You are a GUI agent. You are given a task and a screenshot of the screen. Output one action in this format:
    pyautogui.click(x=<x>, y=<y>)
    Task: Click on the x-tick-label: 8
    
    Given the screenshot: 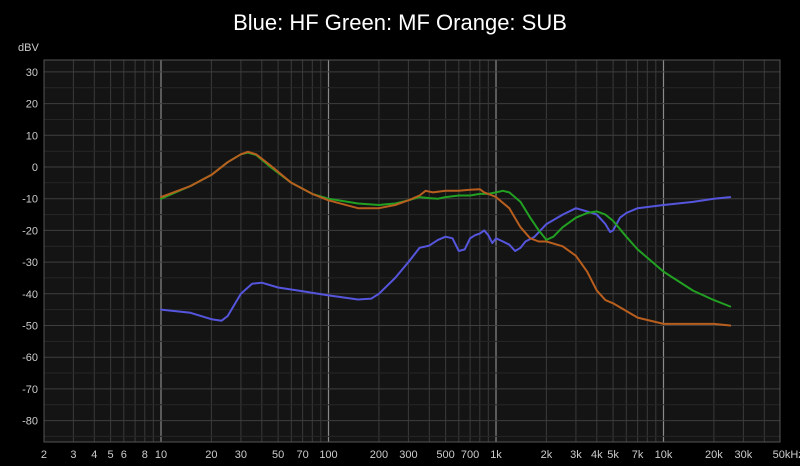 What is the action you would take?
    pyautogui.click(x=145, y=455)
    